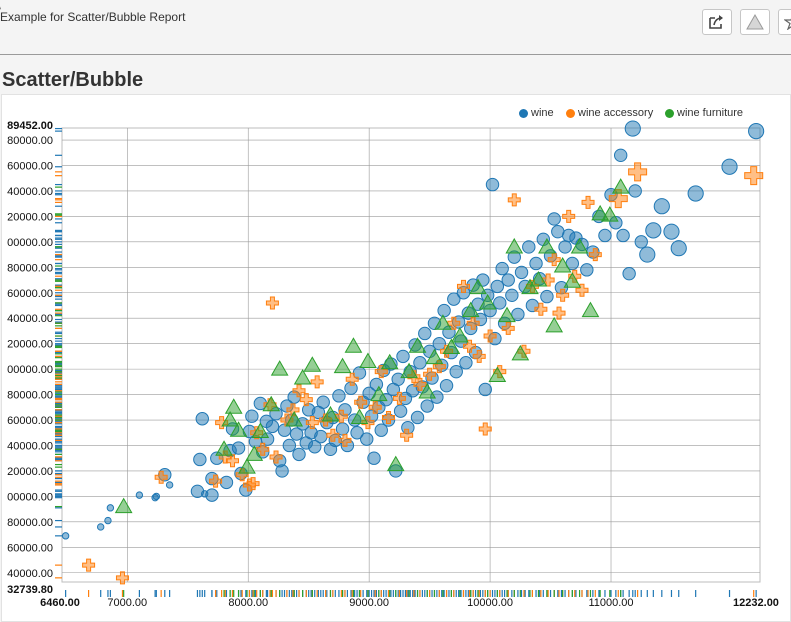 This screenshot has height=622, width=791. What do you see at coordinates (717, 22) in the screenshot?
I see `share-button` at bounding box center [717, 22].